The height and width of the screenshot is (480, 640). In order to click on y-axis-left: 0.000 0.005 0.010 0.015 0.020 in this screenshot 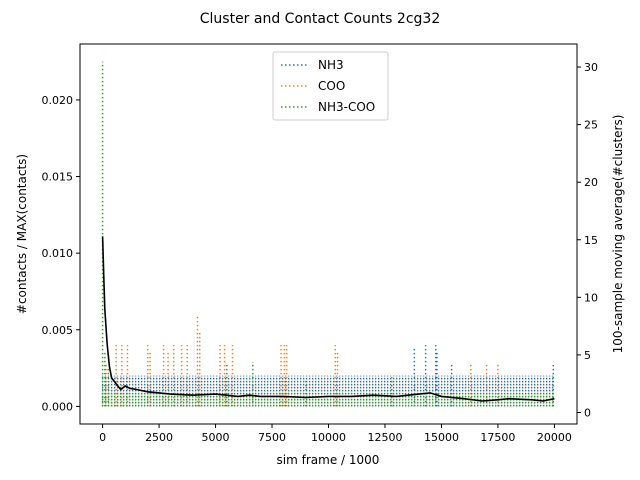, I will do `click(61, 253)`.